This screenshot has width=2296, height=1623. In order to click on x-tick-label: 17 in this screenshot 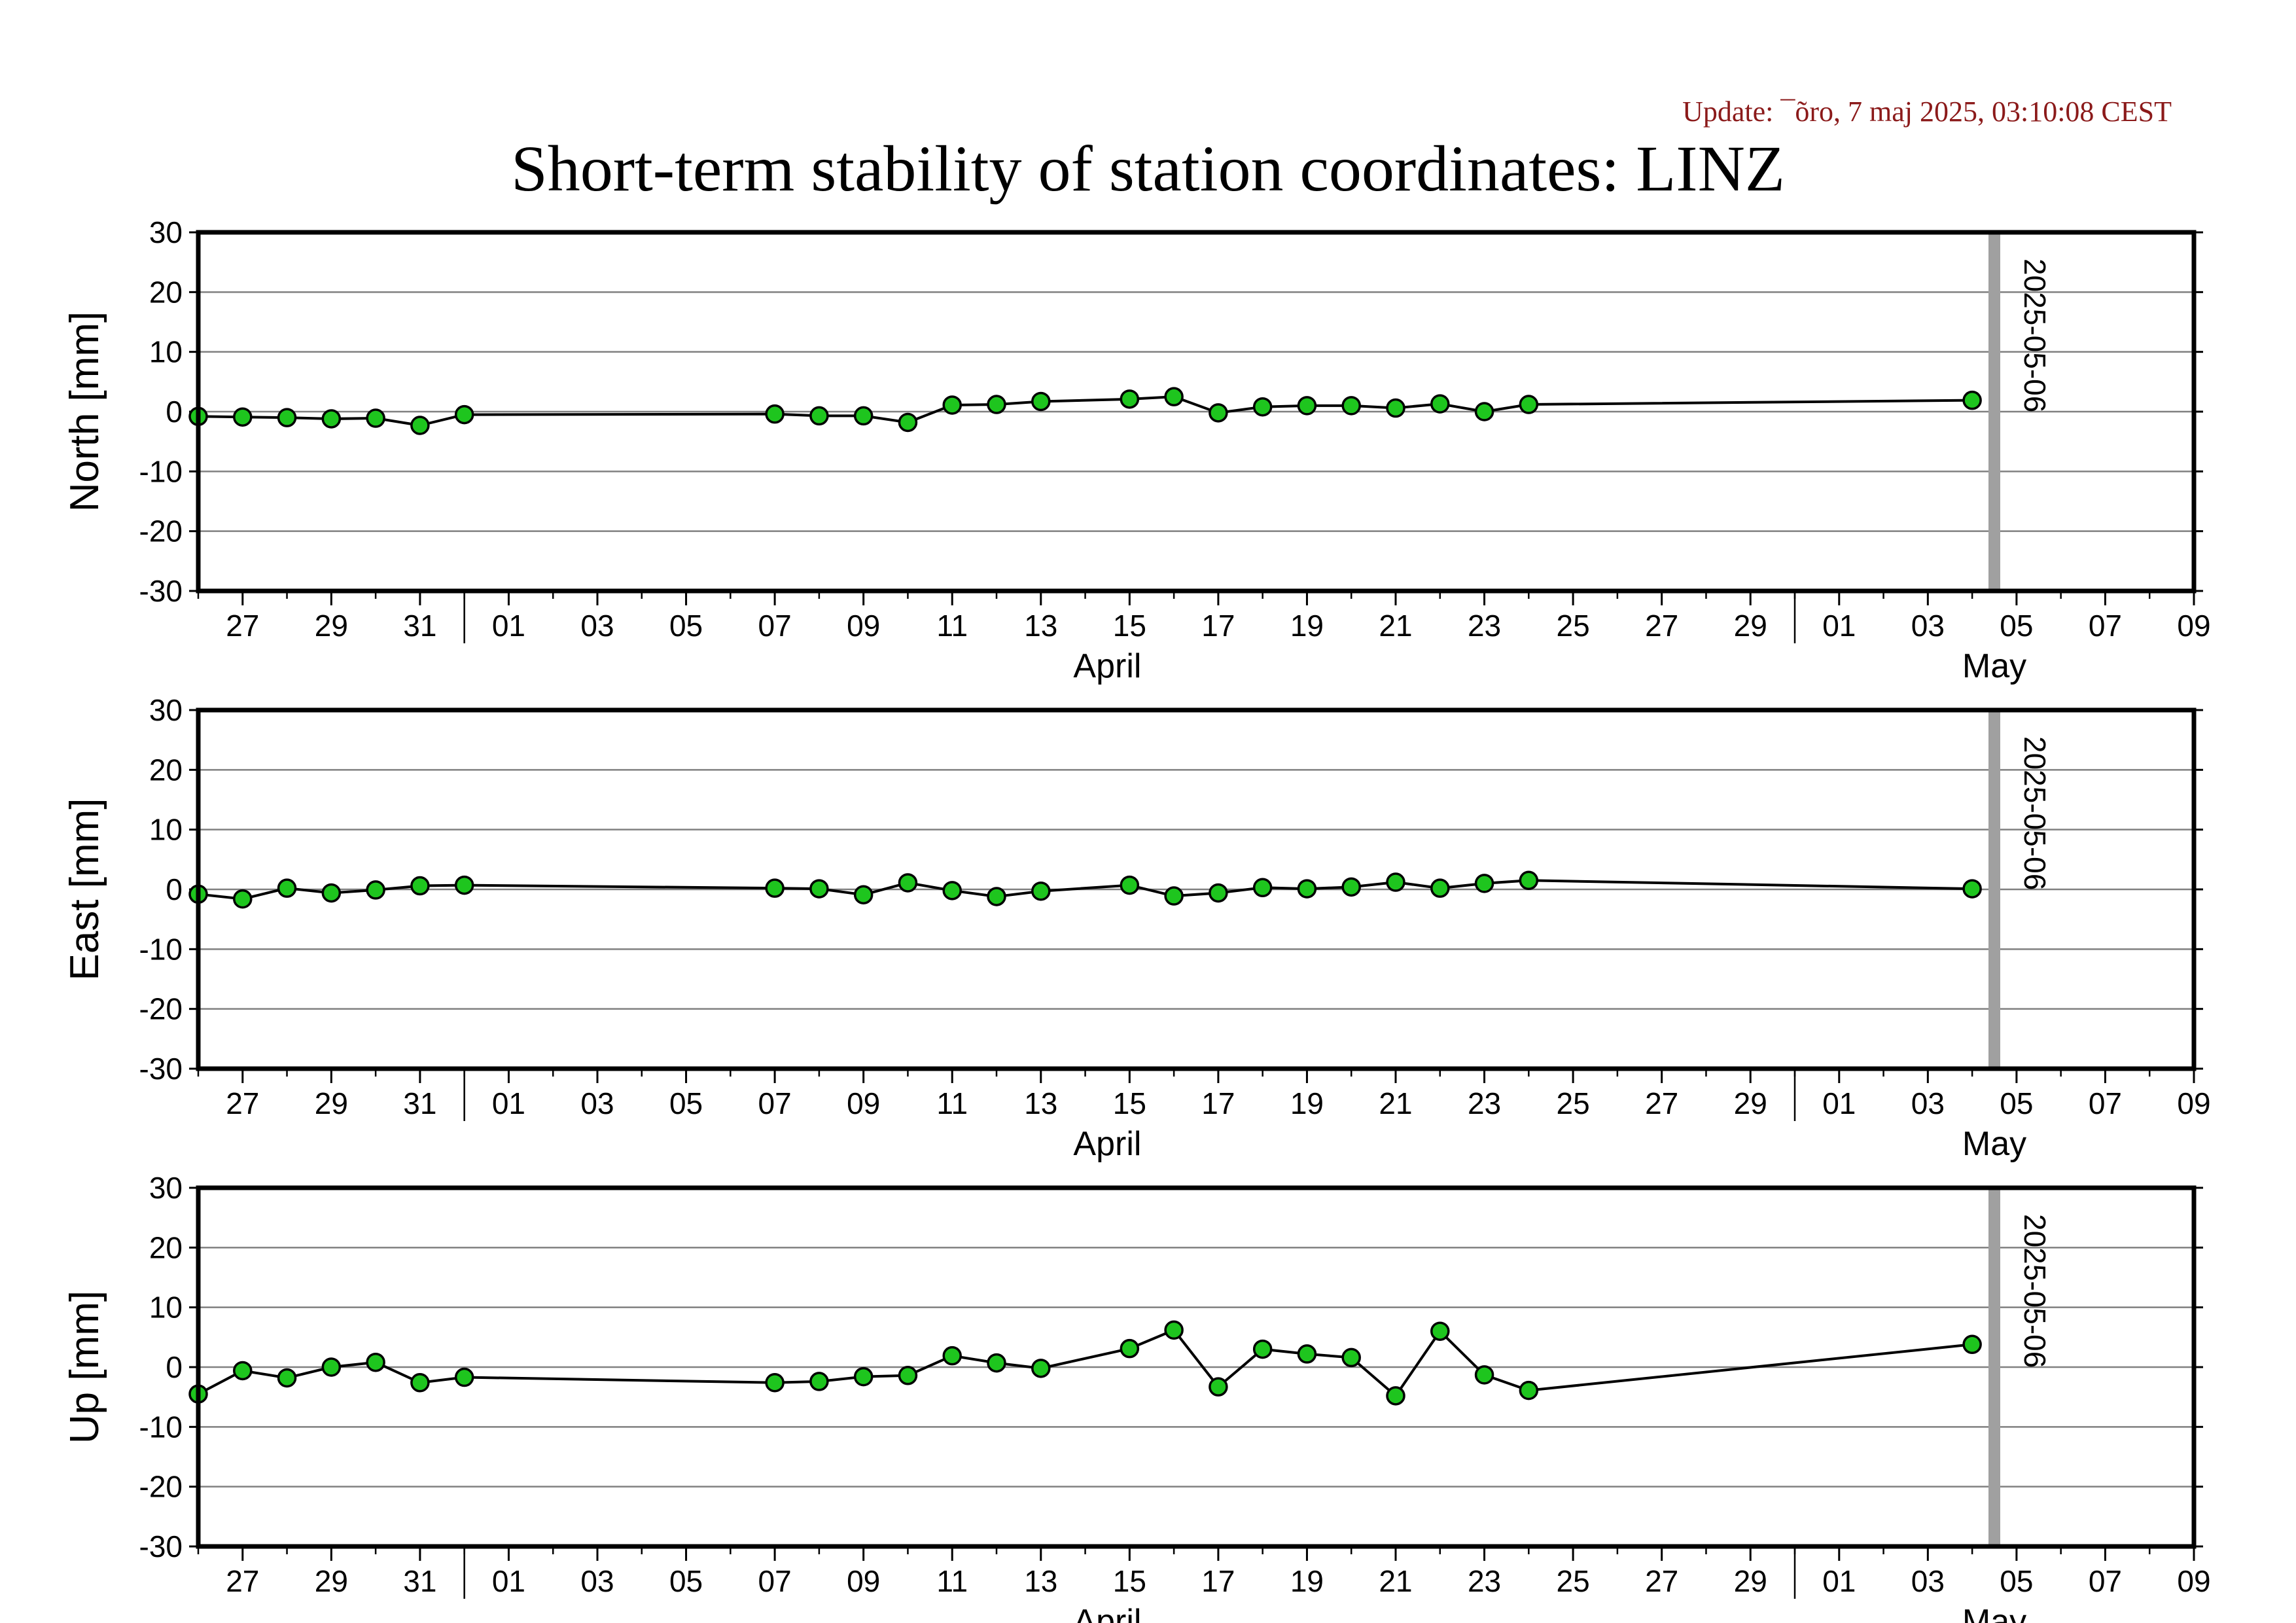, I will do `click(1218, 626)`.